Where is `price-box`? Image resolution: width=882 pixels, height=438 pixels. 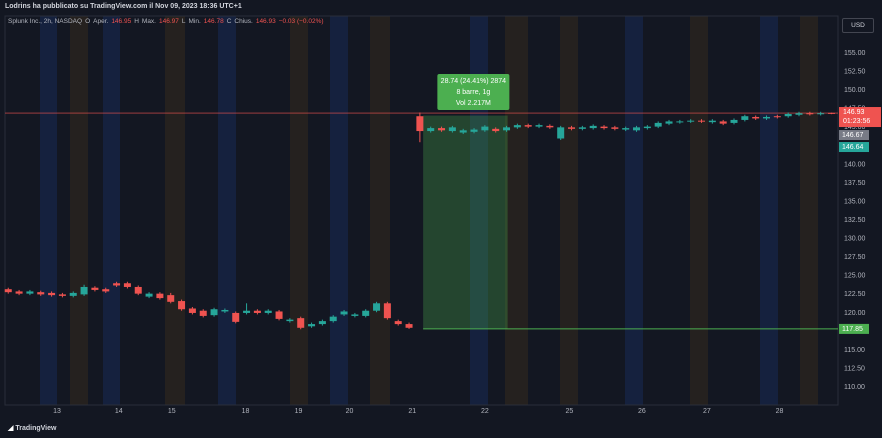 price-box is located at coordinates (854, 147).